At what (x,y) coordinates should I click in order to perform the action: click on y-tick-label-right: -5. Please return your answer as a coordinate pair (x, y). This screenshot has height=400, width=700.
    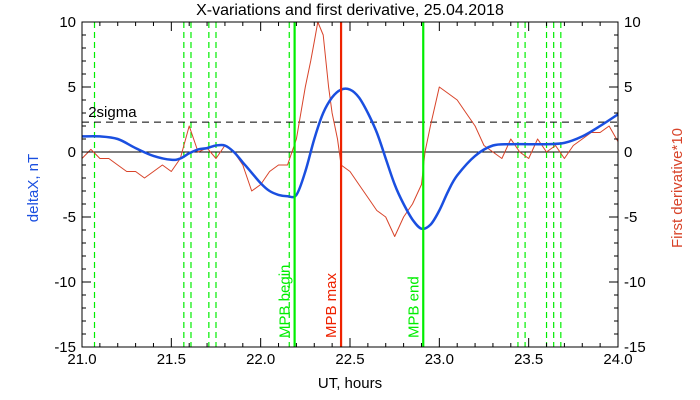
    Looking at the image, I should click on (630, 217).